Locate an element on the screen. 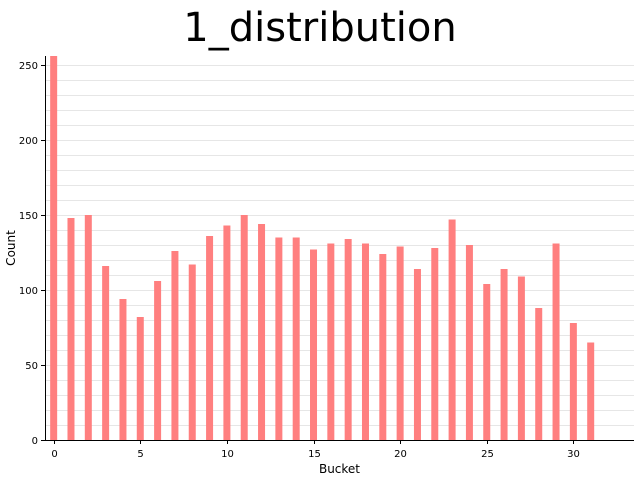  y-tick-label: 0 is located at coordinates (35, 441).